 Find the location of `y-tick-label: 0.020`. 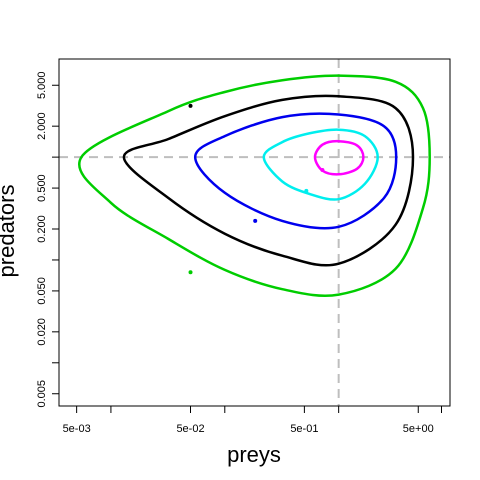

y-tick-label: 0.020 is located at coordinates (42, 332).